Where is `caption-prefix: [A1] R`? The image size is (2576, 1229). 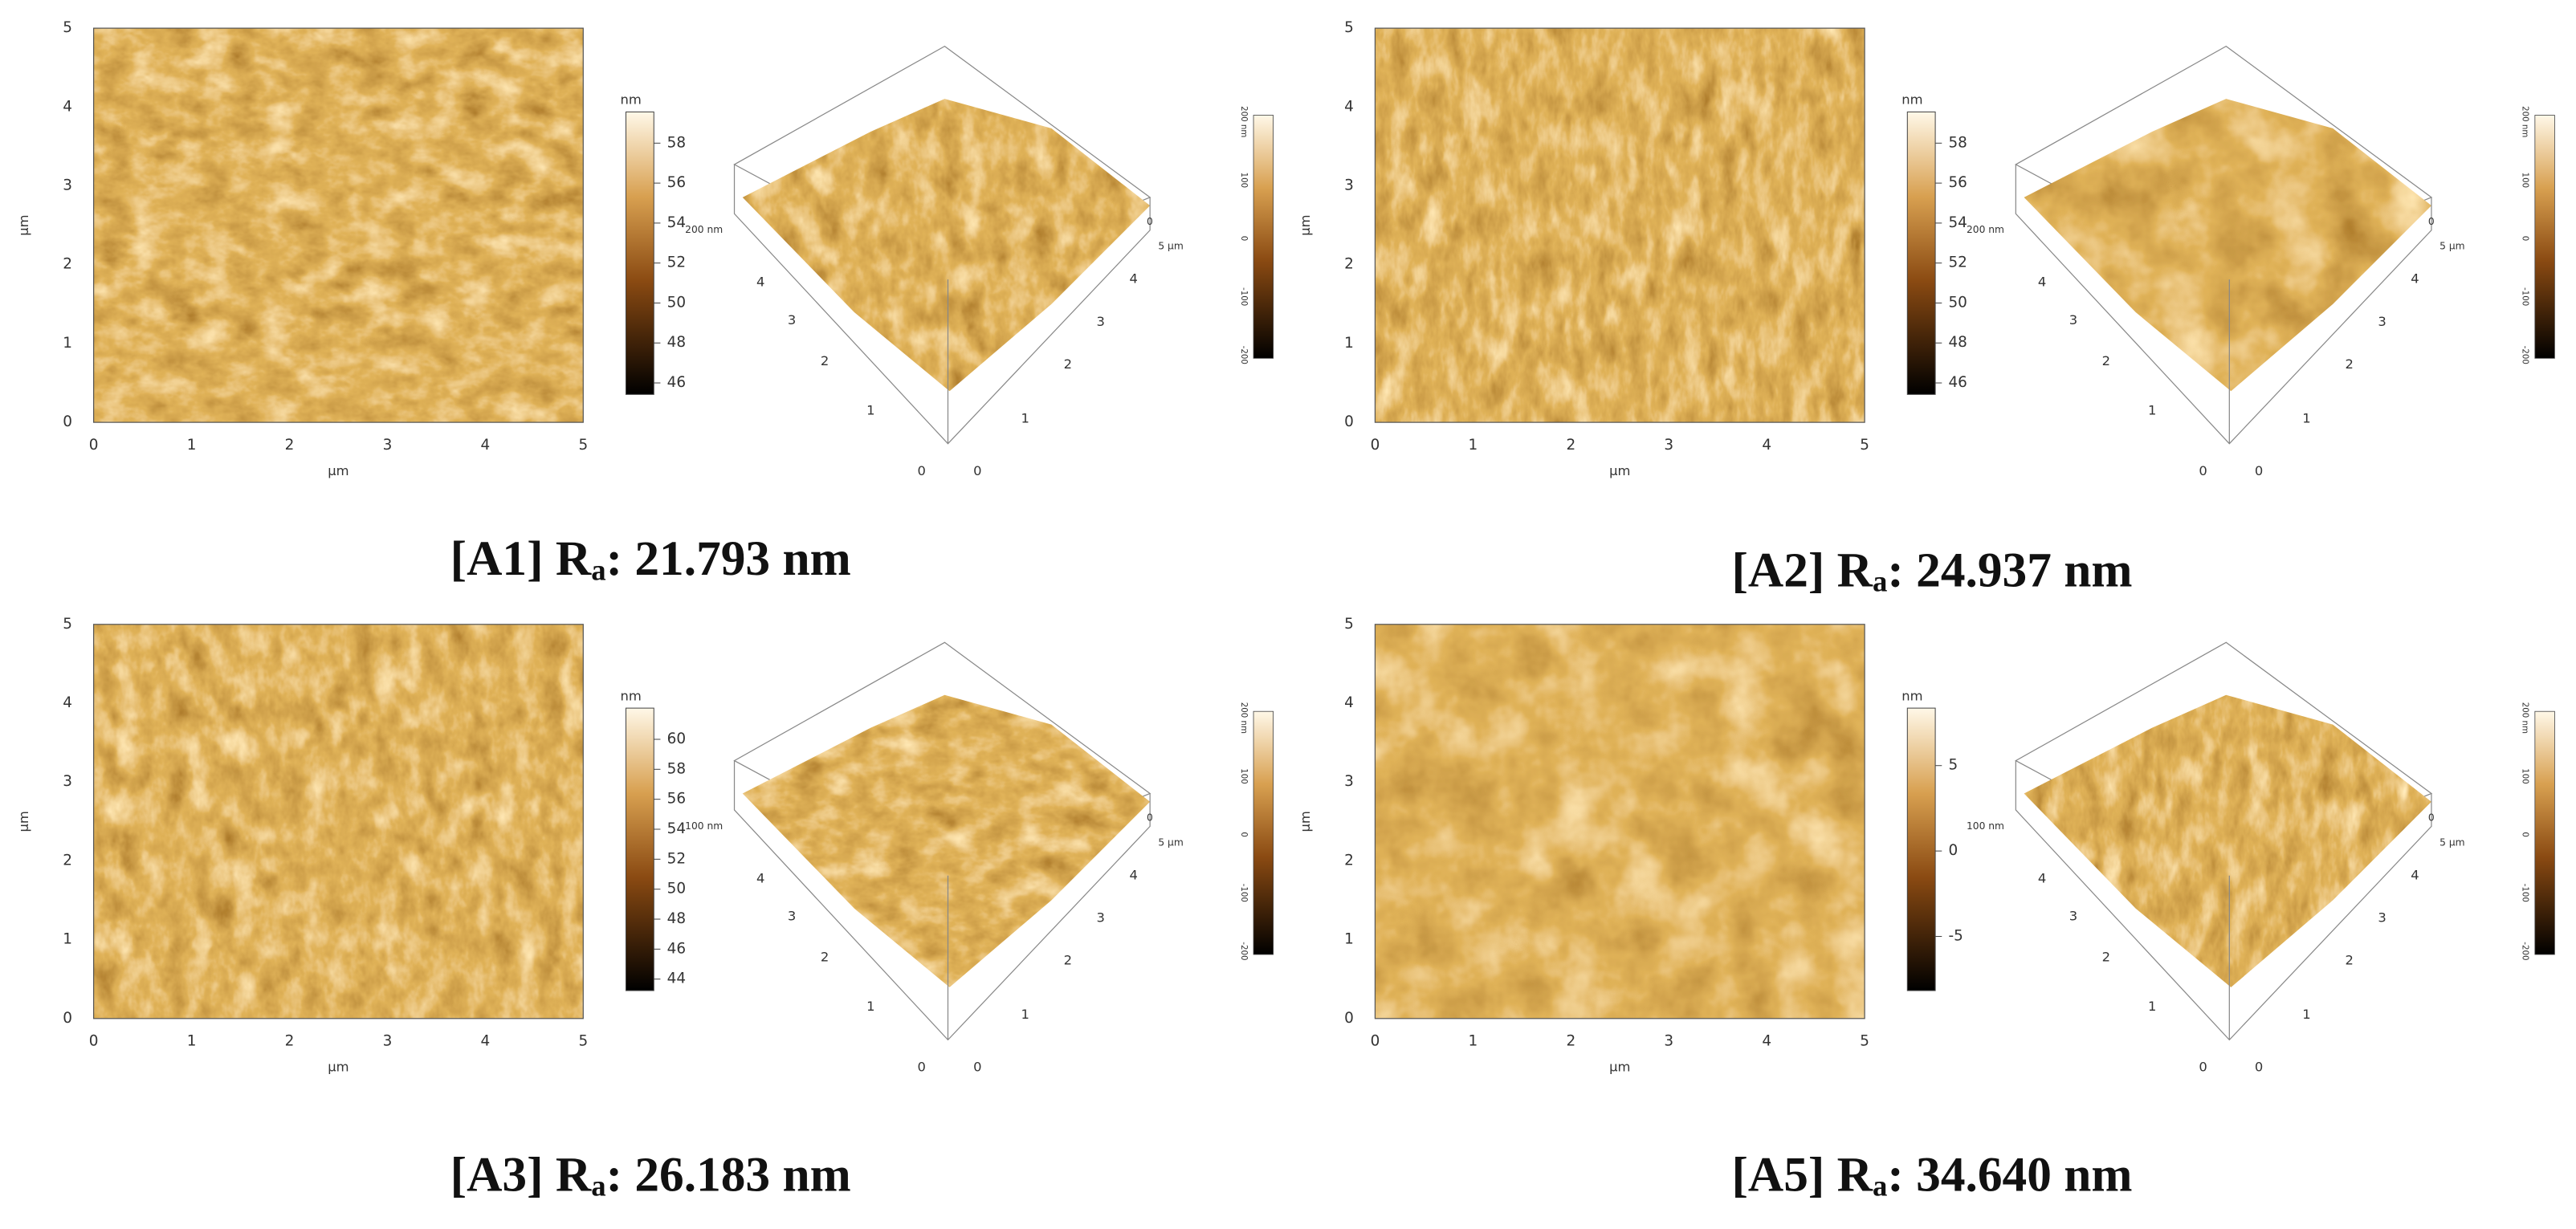 caption-prefix: [A1] R is located at coordinates (521, 558).